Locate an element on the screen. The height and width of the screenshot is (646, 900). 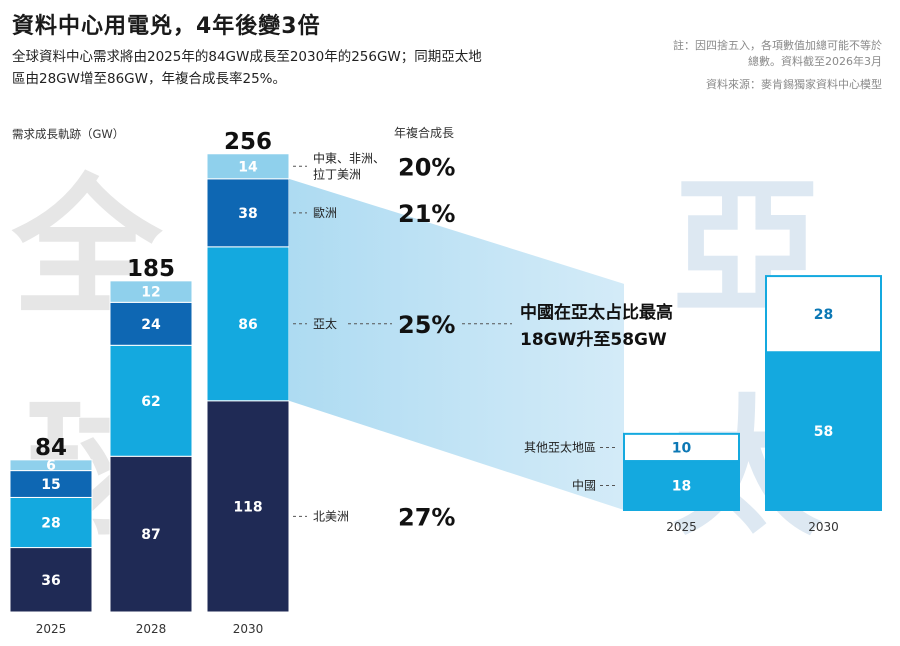
total-label: 256 is located at coordinates (248, 142).